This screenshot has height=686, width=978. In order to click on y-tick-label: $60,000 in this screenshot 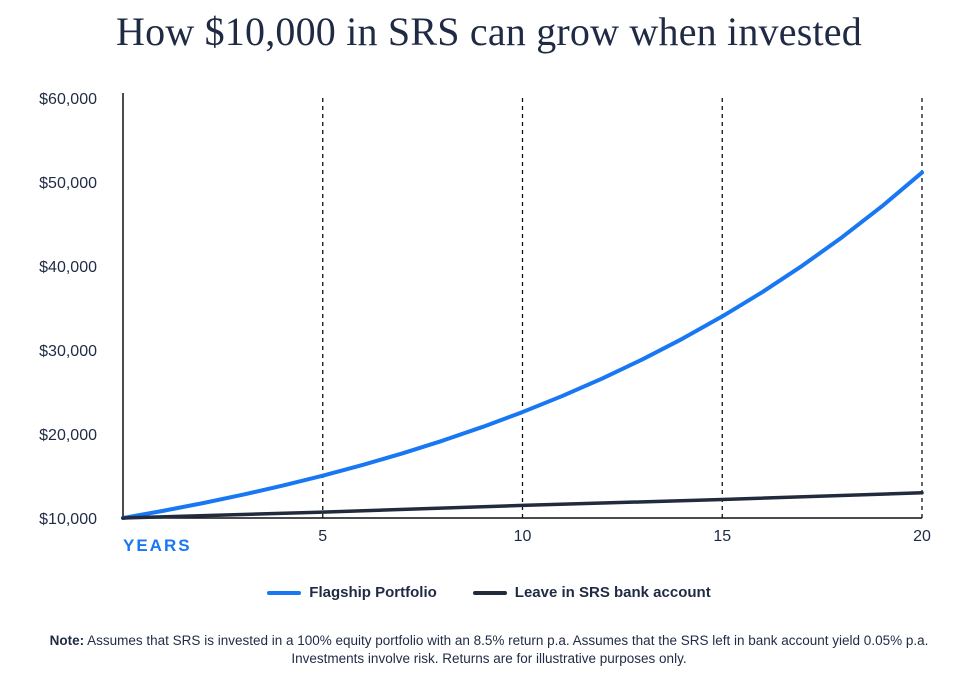, I will do `click(68, 99)`.